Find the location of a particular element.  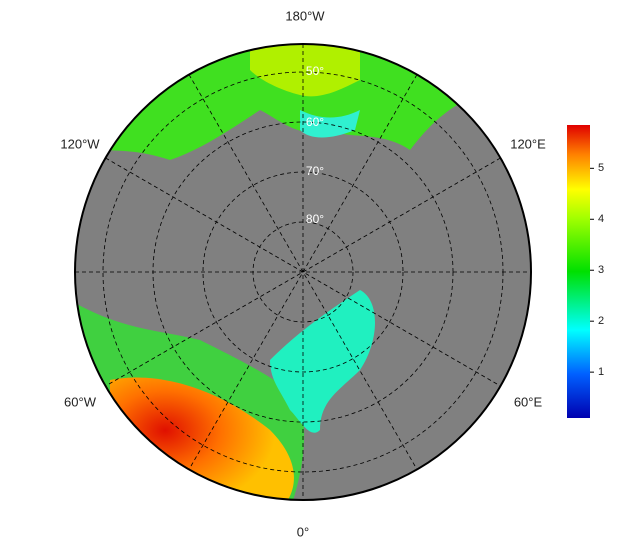

latitude-label: 80° is located at coordinates (315, 219).